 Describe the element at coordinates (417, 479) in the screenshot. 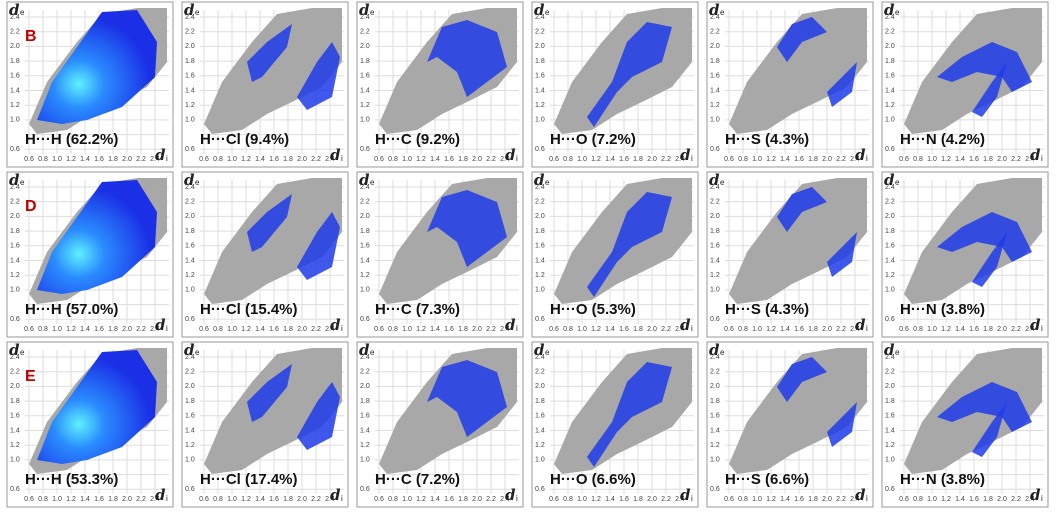

I see `panel-label: H···C (7.2%)` at that location.